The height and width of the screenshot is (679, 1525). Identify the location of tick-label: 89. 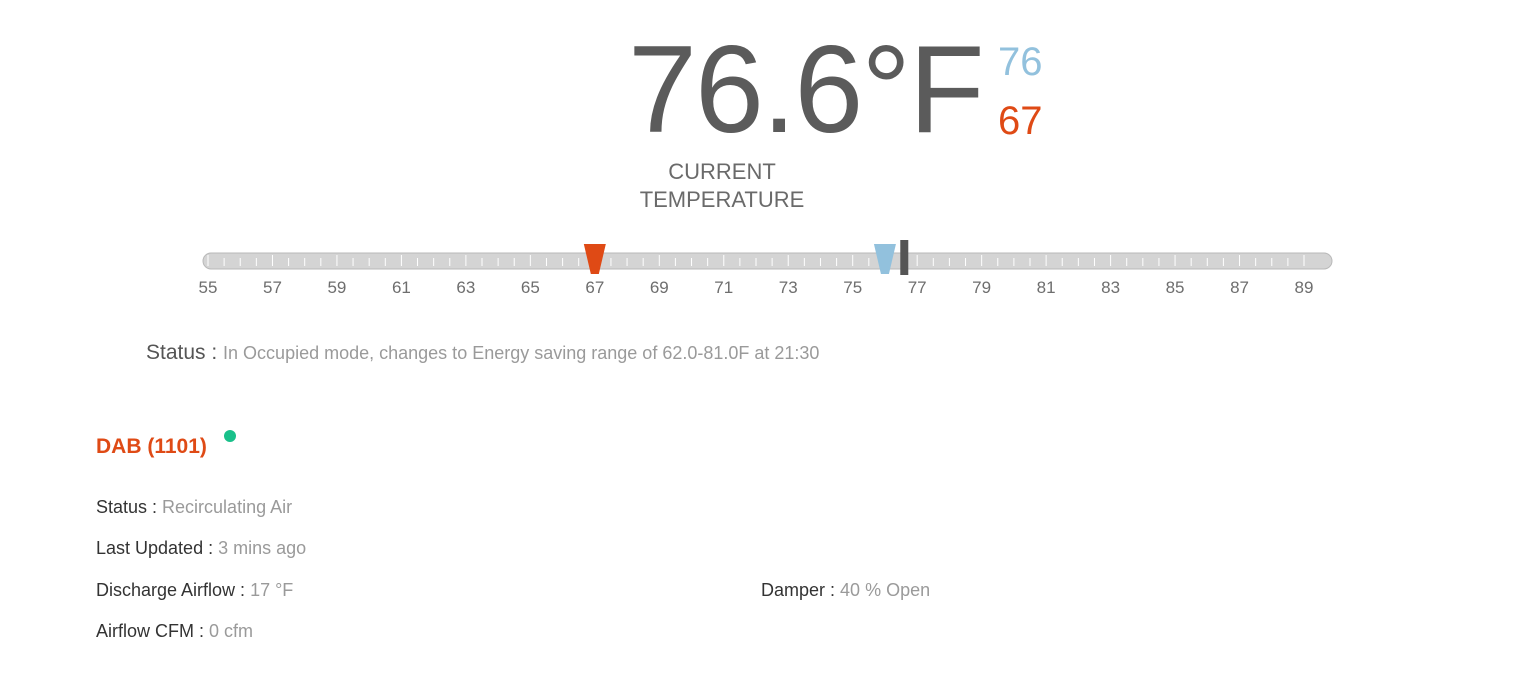
(1304, 287).